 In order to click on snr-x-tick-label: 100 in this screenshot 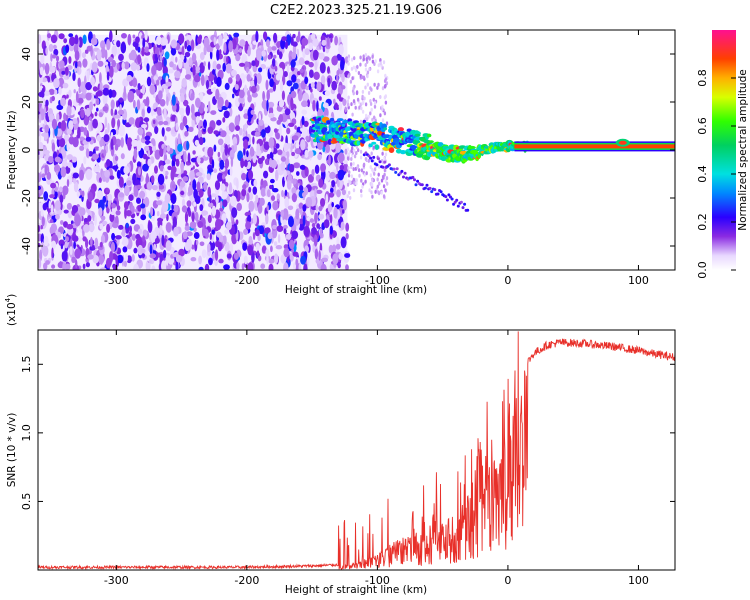, I will do `click(638, 580)`.